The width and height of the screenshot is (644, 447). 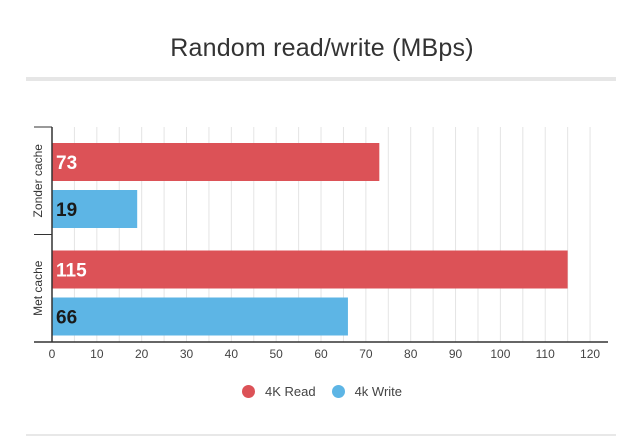 What do you see at coordinates (66, 210) in the screenshot?
I see `data-label: 19` at bounding box center [66, 210].